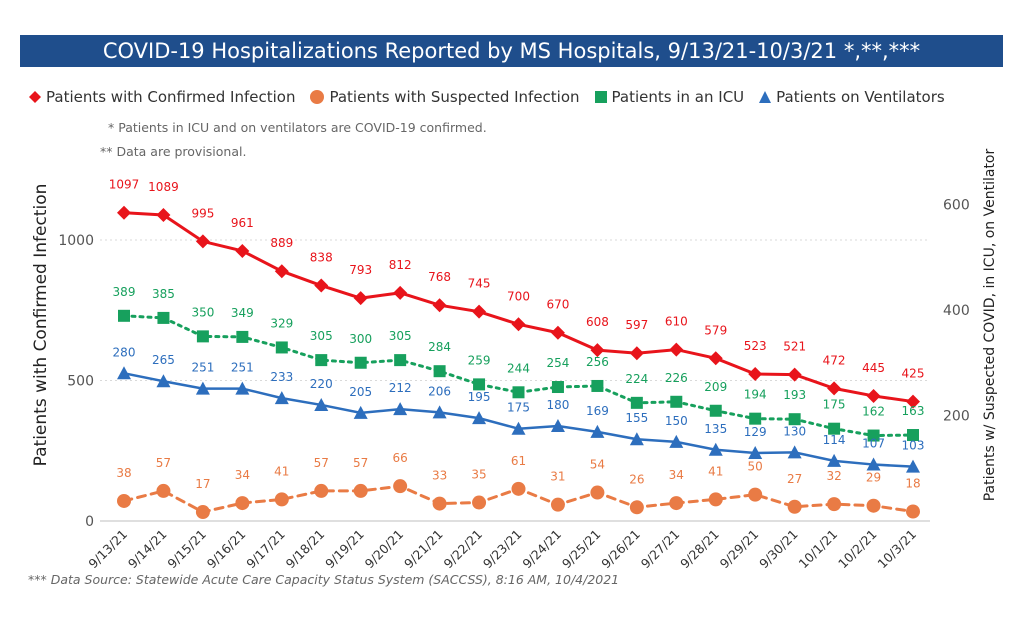  What do you see at coordinates (35, 97) in the screenshot?
I see `diamond-icon` at bounding box center [35, 97].